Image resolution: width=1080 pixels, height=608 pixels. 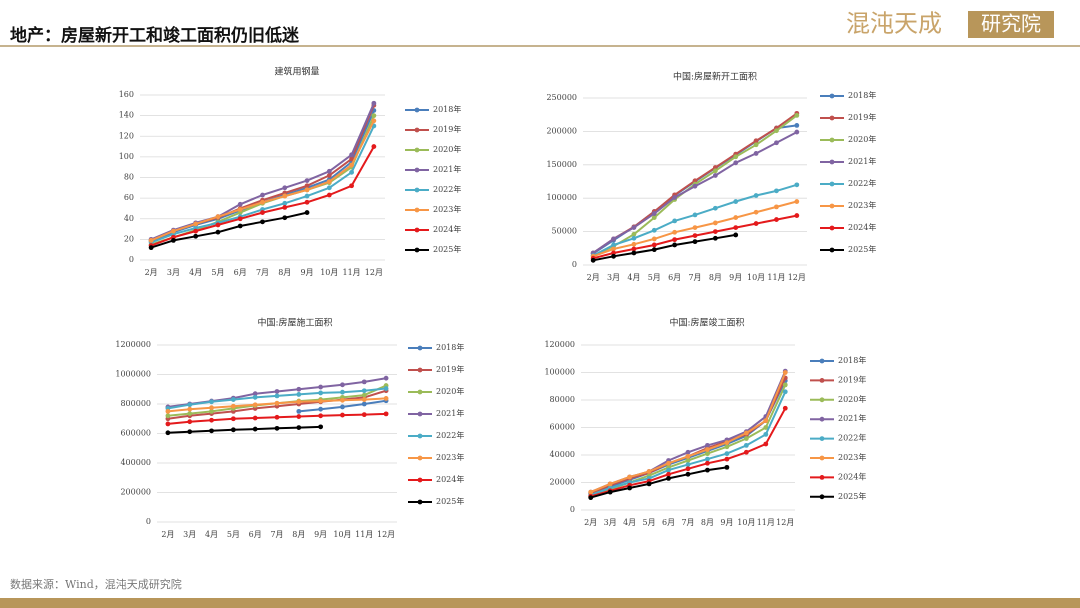 I want to click on y-tick-label: 200000, so click(x=561, y=130).